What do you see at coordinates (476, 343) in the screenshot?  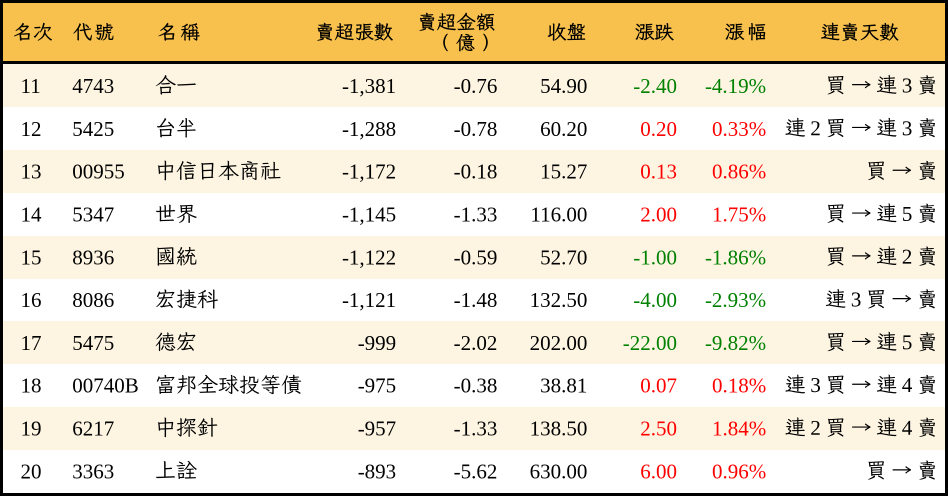 I see `svg-text: -2.02` at bounding box center [476, 343].